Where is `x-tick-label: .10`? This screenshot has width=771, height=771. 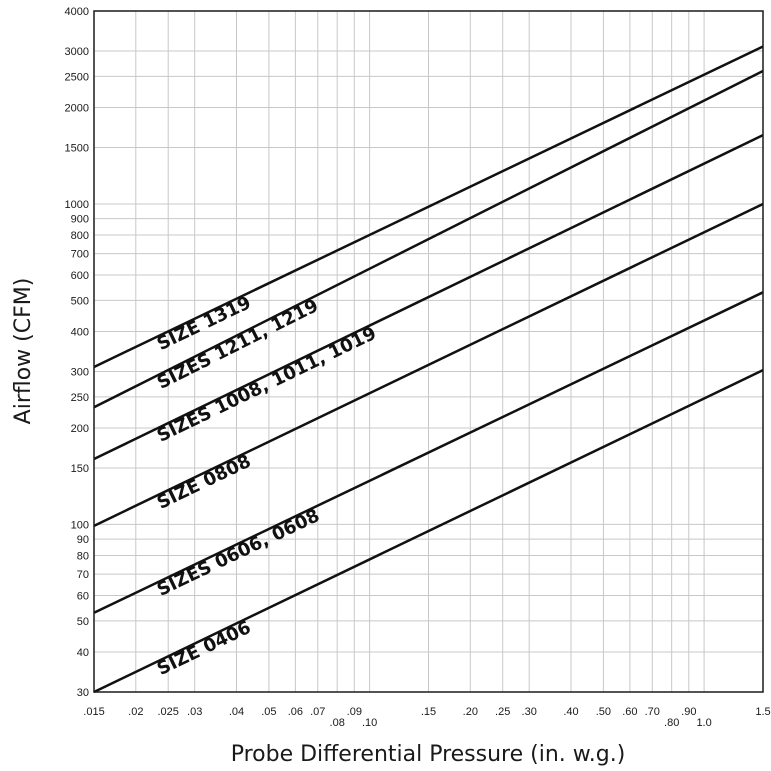 x-tick-label: .10 is located at coordinates (369, 723).